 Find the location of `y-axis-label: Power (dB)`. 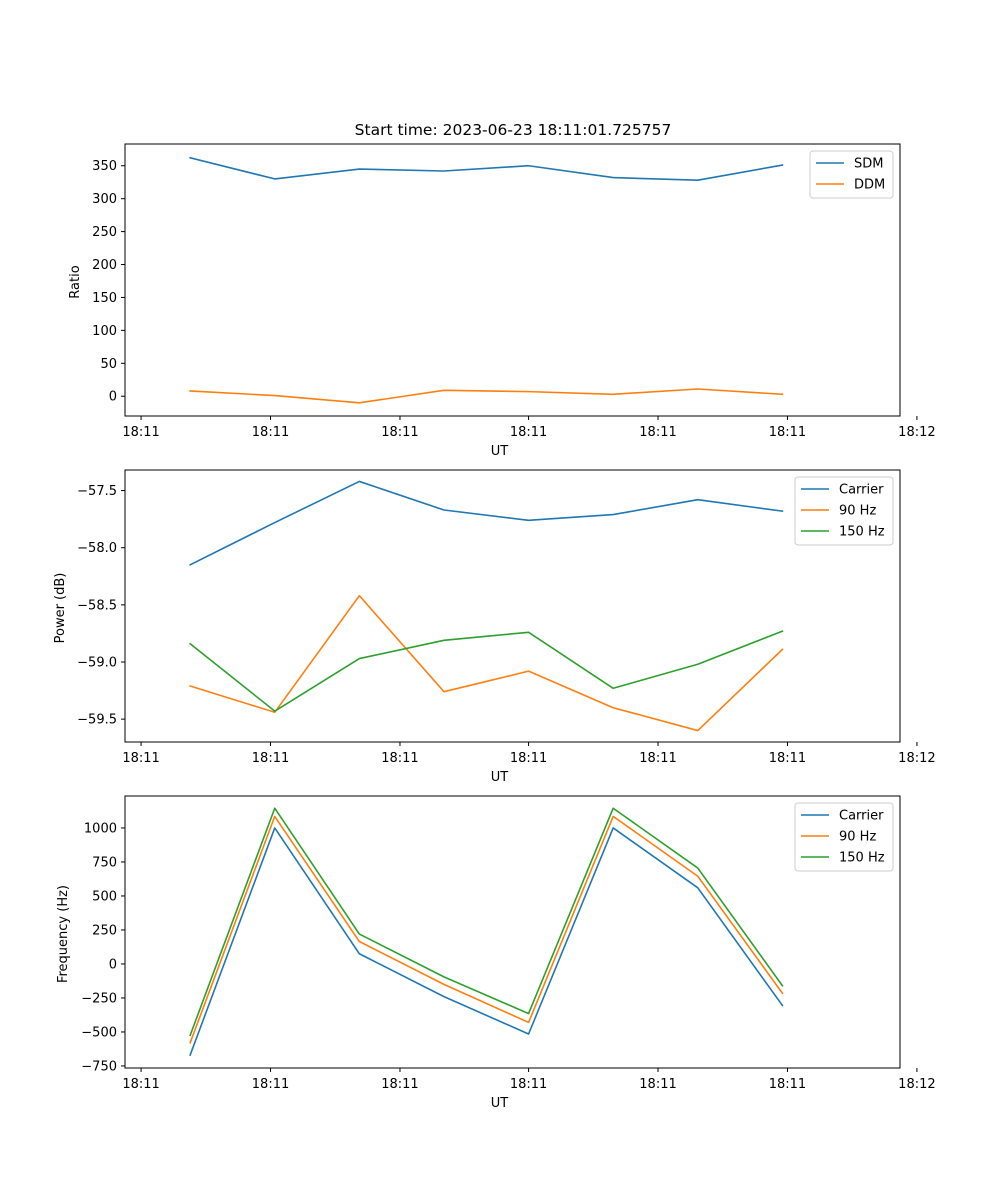

y-axis-label: Power (dB) is located at coordinates (60, 608).